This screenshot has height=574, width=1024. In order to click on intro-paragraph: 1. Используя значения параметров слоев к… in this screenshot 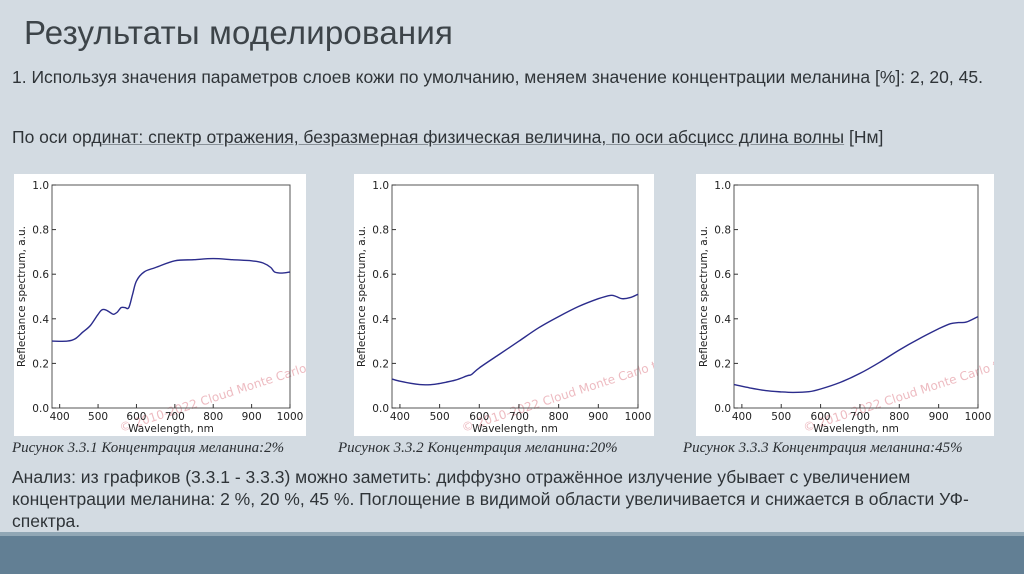, I will do `click(497, 77)`.